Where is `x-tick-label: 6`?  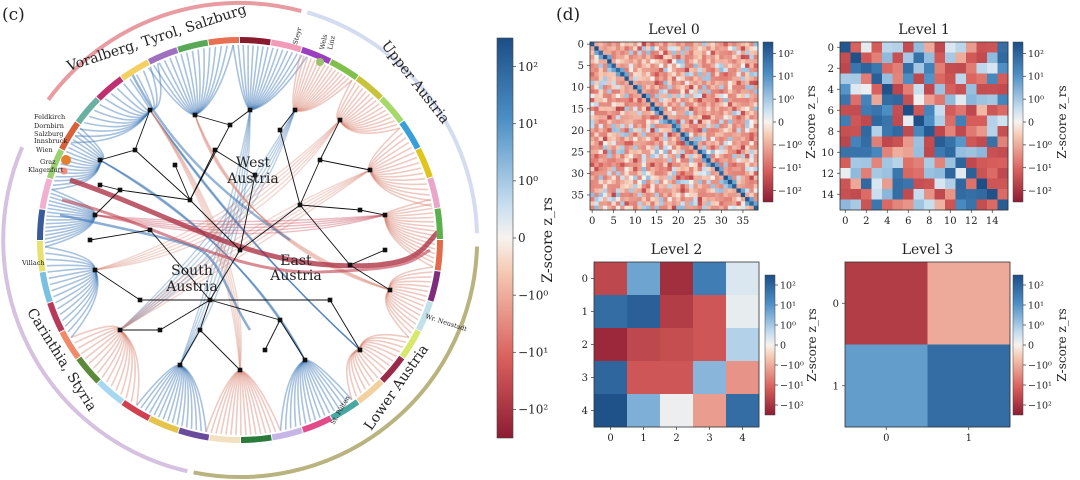 x-tick-label: 6 is located at coordinates (908, 221).